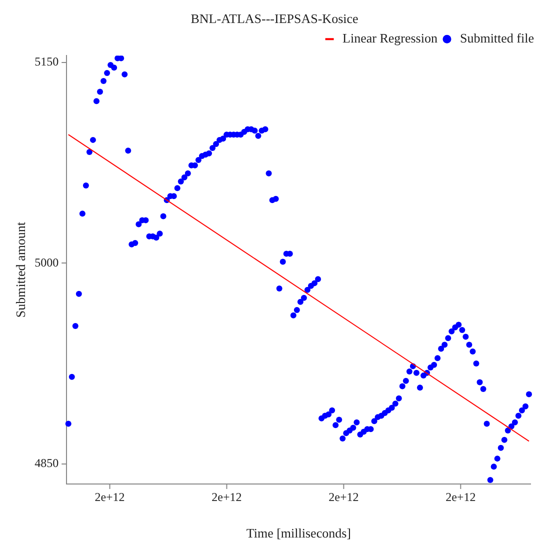 The image size is (551, 552). What do you see at coordinates (298, 533) in the screenshot?
I see `x-axis-title: Time [milliseconds]` at bounding box center [298, 533].